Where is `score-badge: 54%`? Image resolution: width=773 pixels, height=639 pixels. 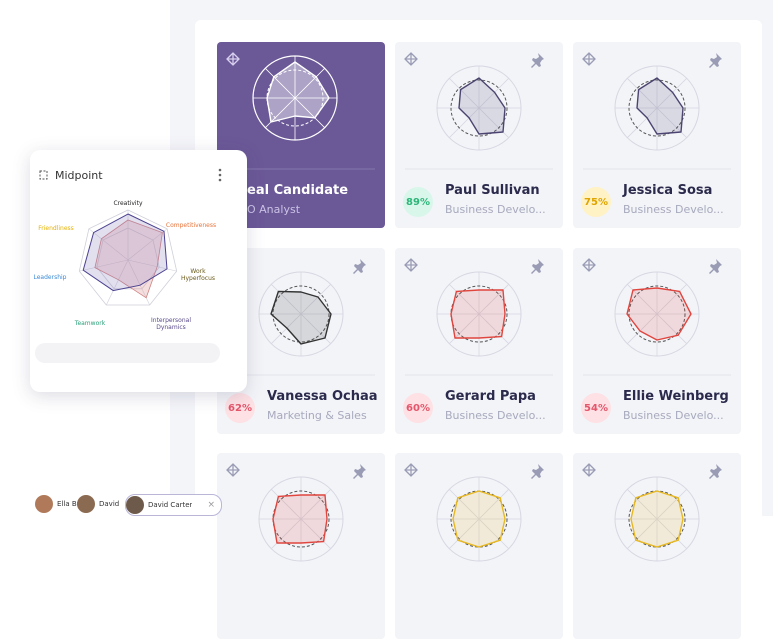
score-badge: 54% is located at coordinates (596, 408).